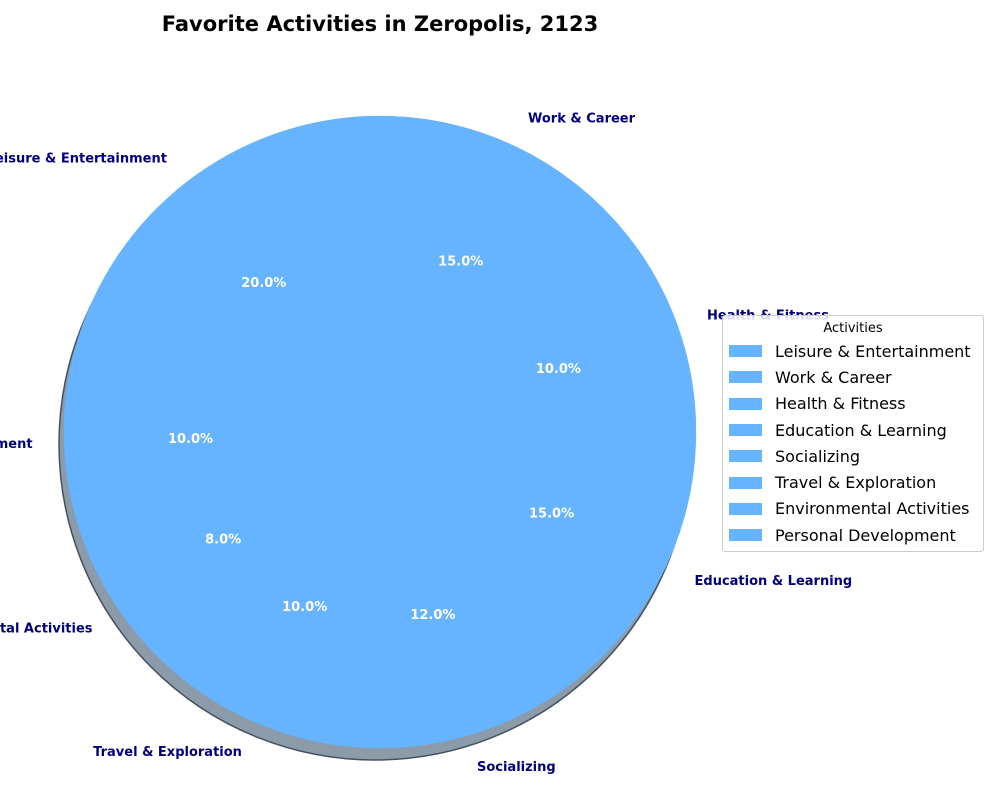 The height and width of the screenshot is (804, 1000). Describe the element at coordinates (460, 261) in the screenshot. I see `percent-label-work-and-career: 15.0%` at that location.